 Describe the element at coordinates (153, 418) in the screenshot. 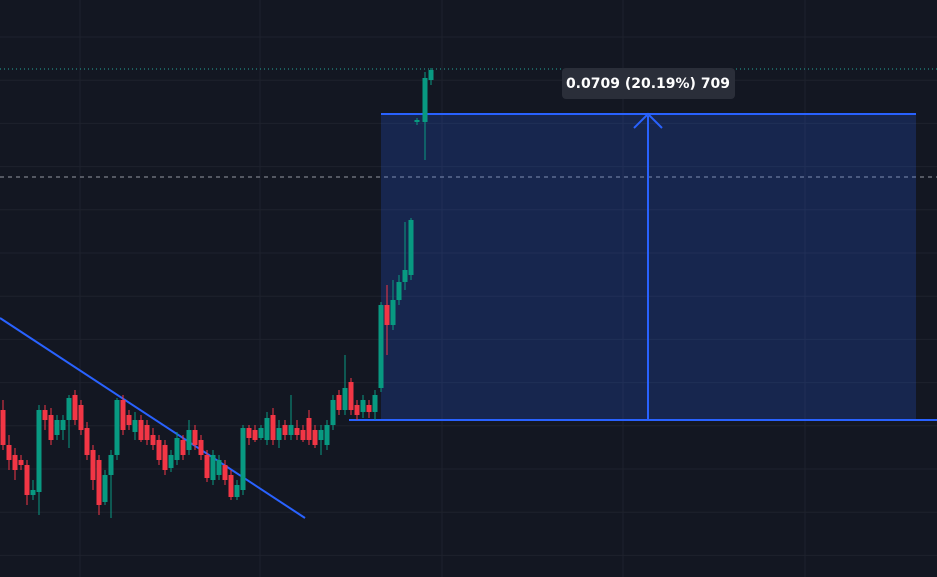

I see `trend-line` at that location.